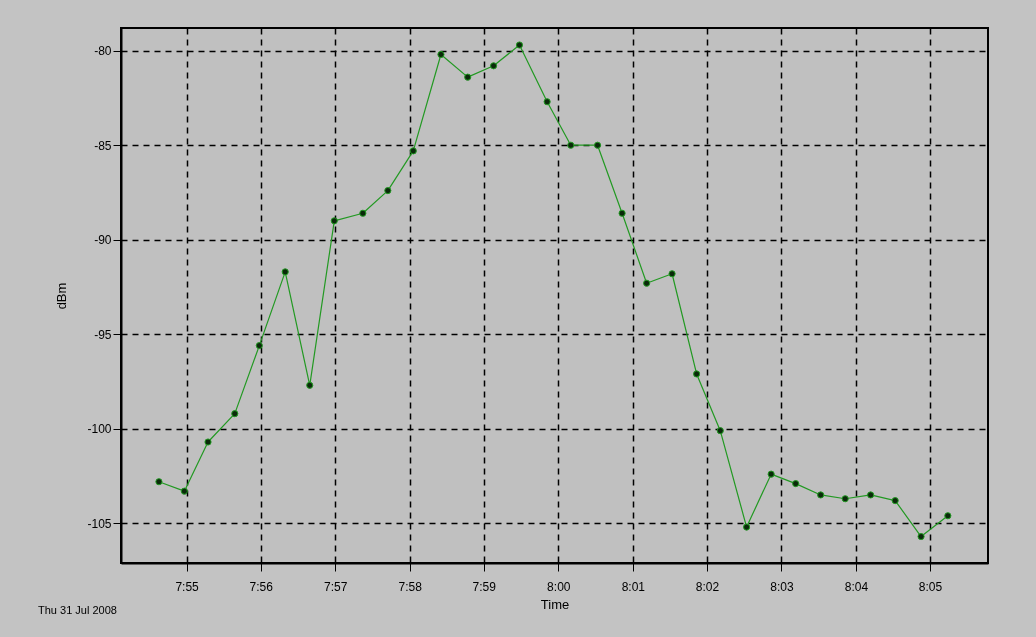 This screenshot has height=637, width=1036. Describe the element at coordinates (707, 586) in the screenshot. I see `x-tick-label: 8:02` at that location.